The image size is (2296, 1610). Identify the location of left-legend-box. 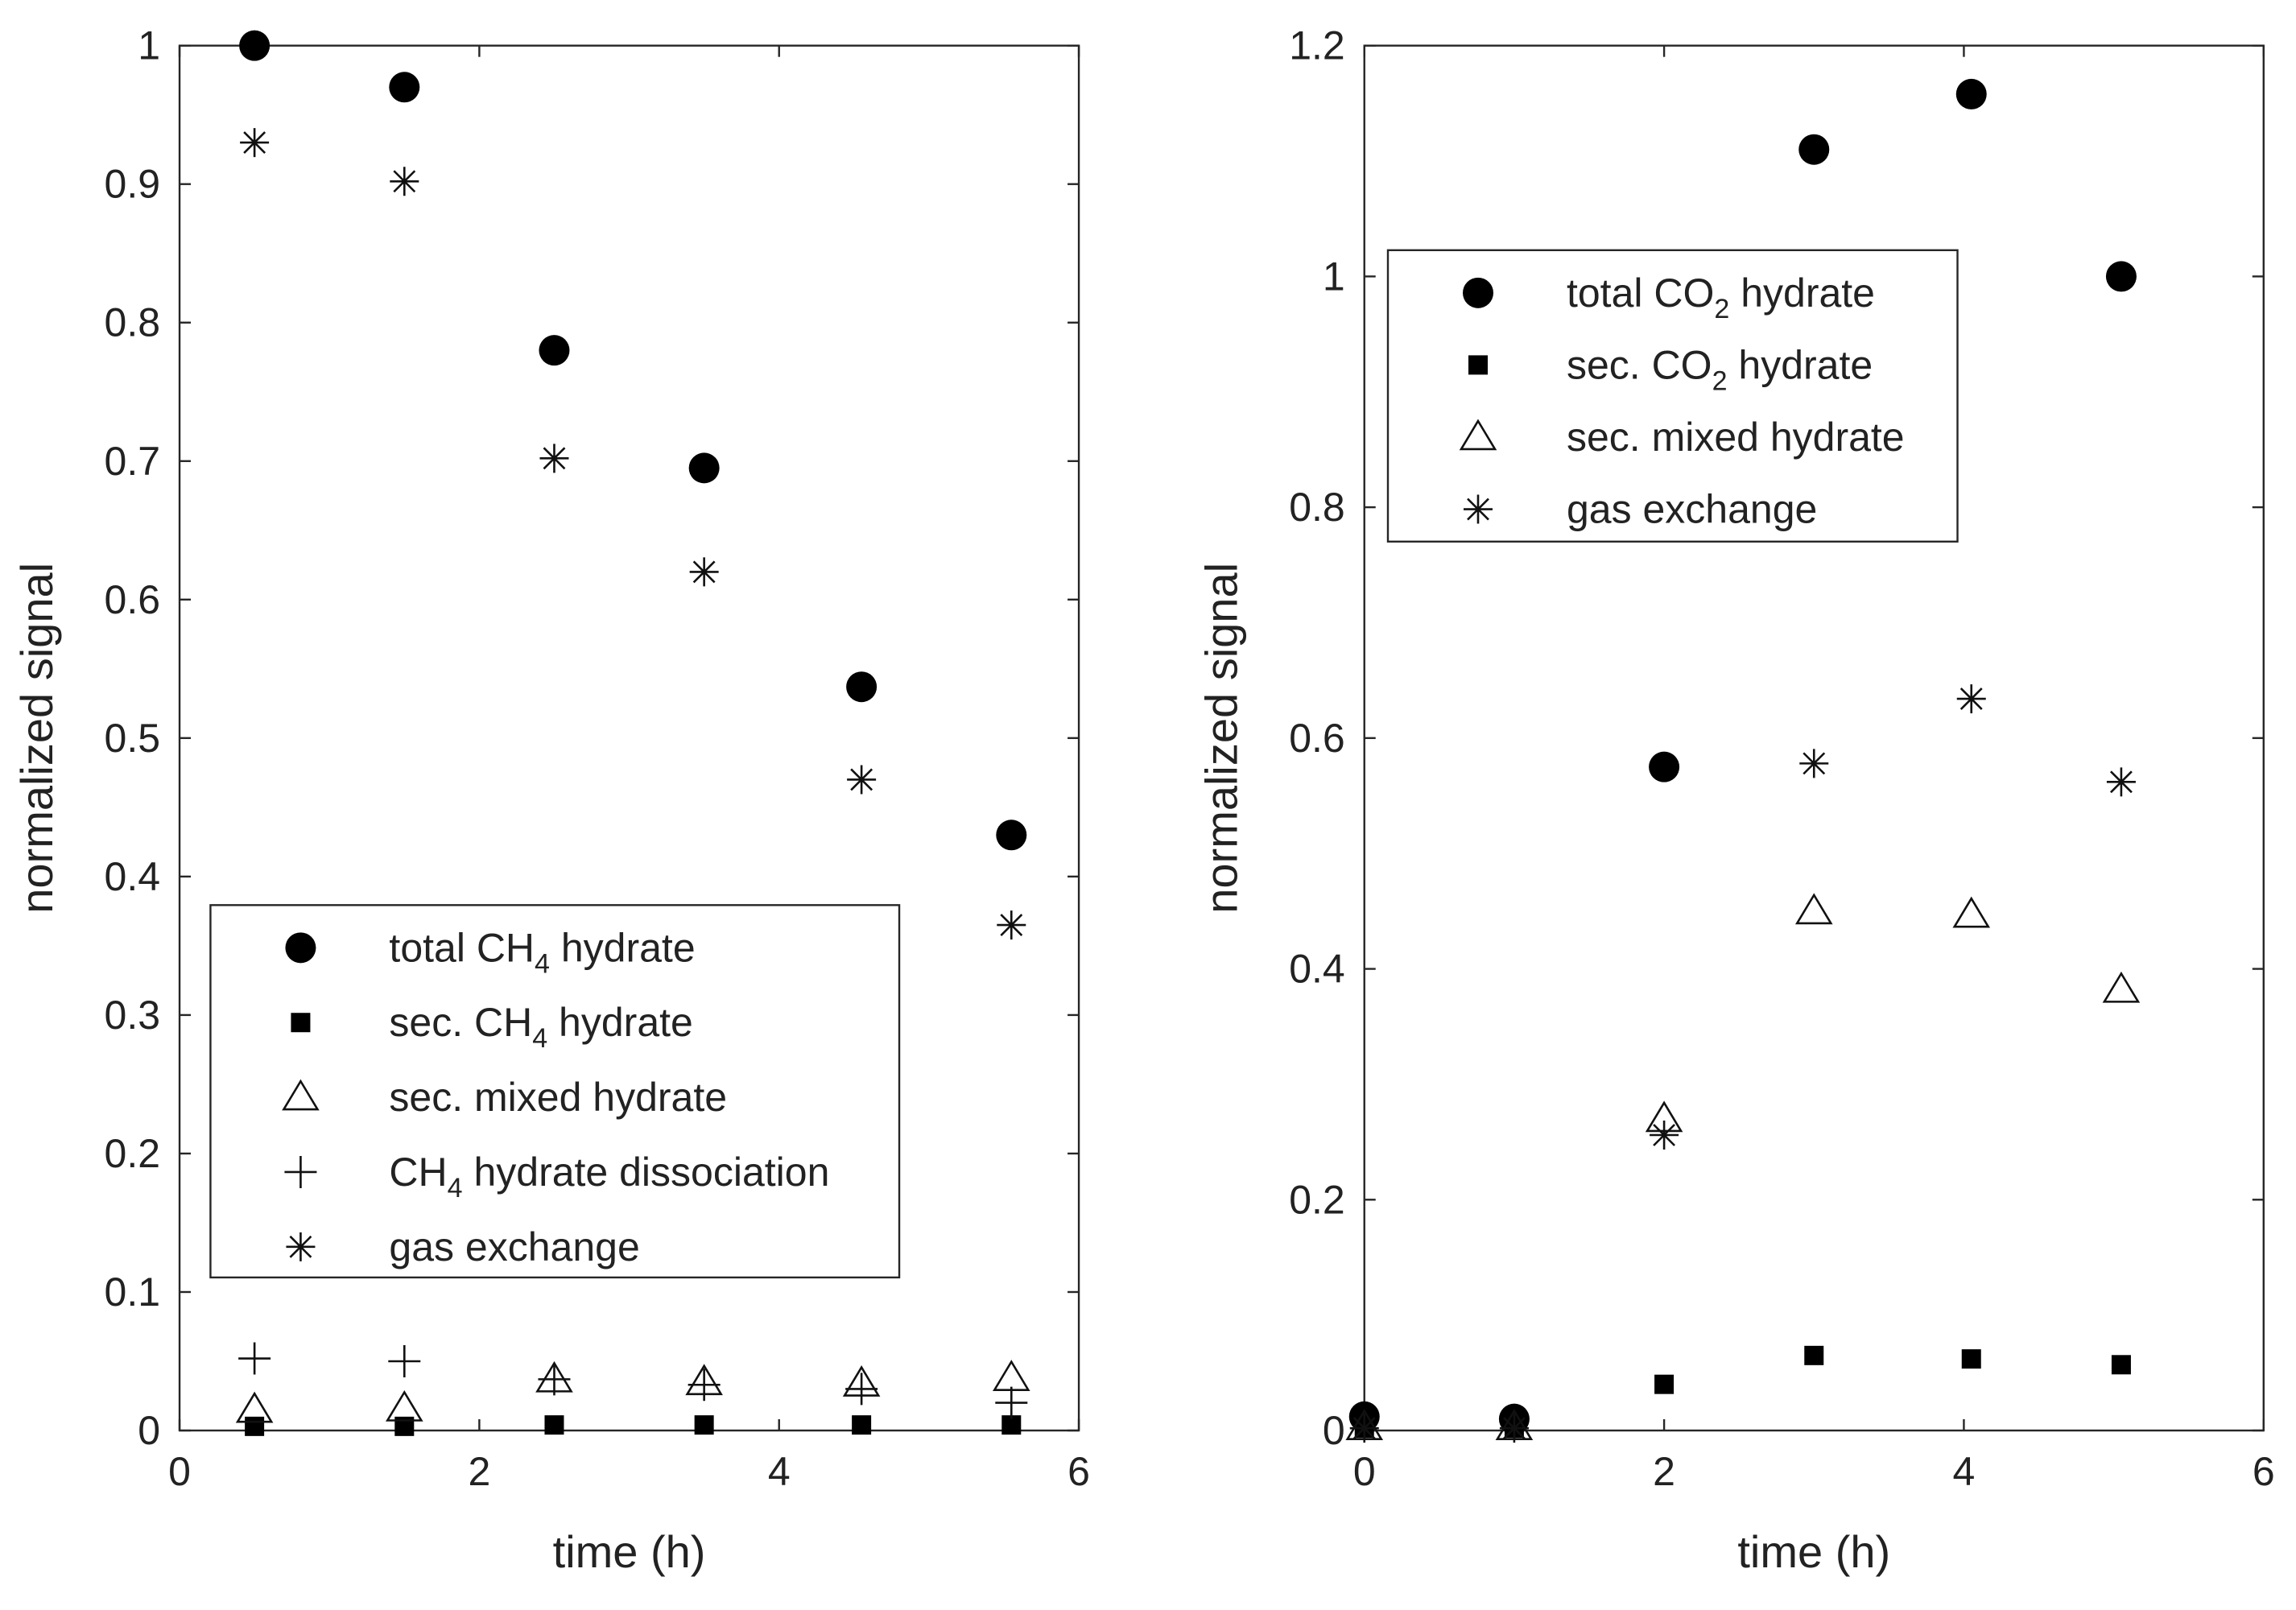
(555, 1091).